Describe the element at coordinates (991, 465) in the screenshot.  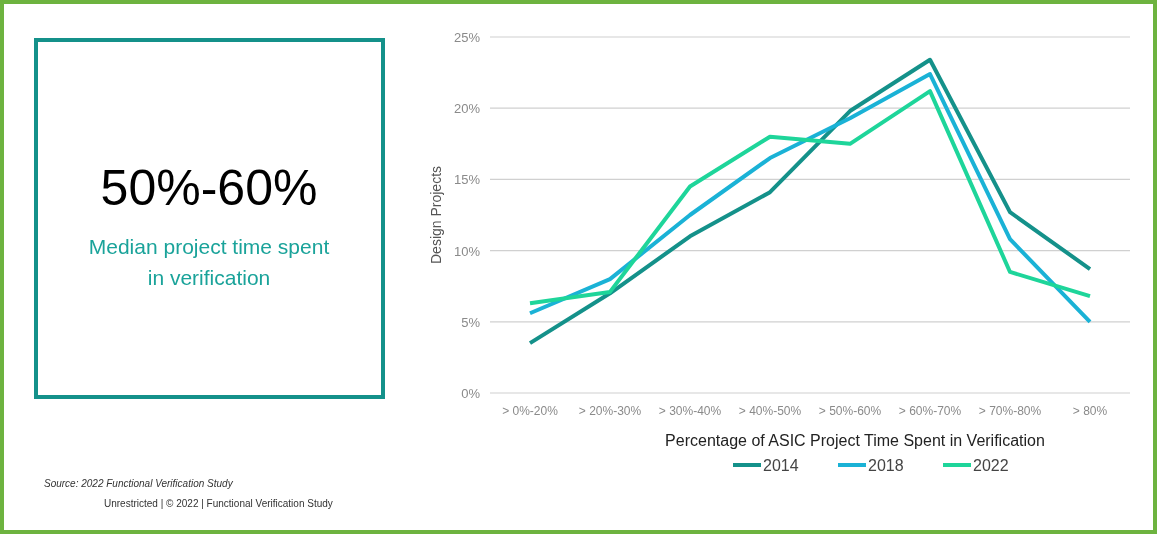
I see `legend-label: 2022` at that location.